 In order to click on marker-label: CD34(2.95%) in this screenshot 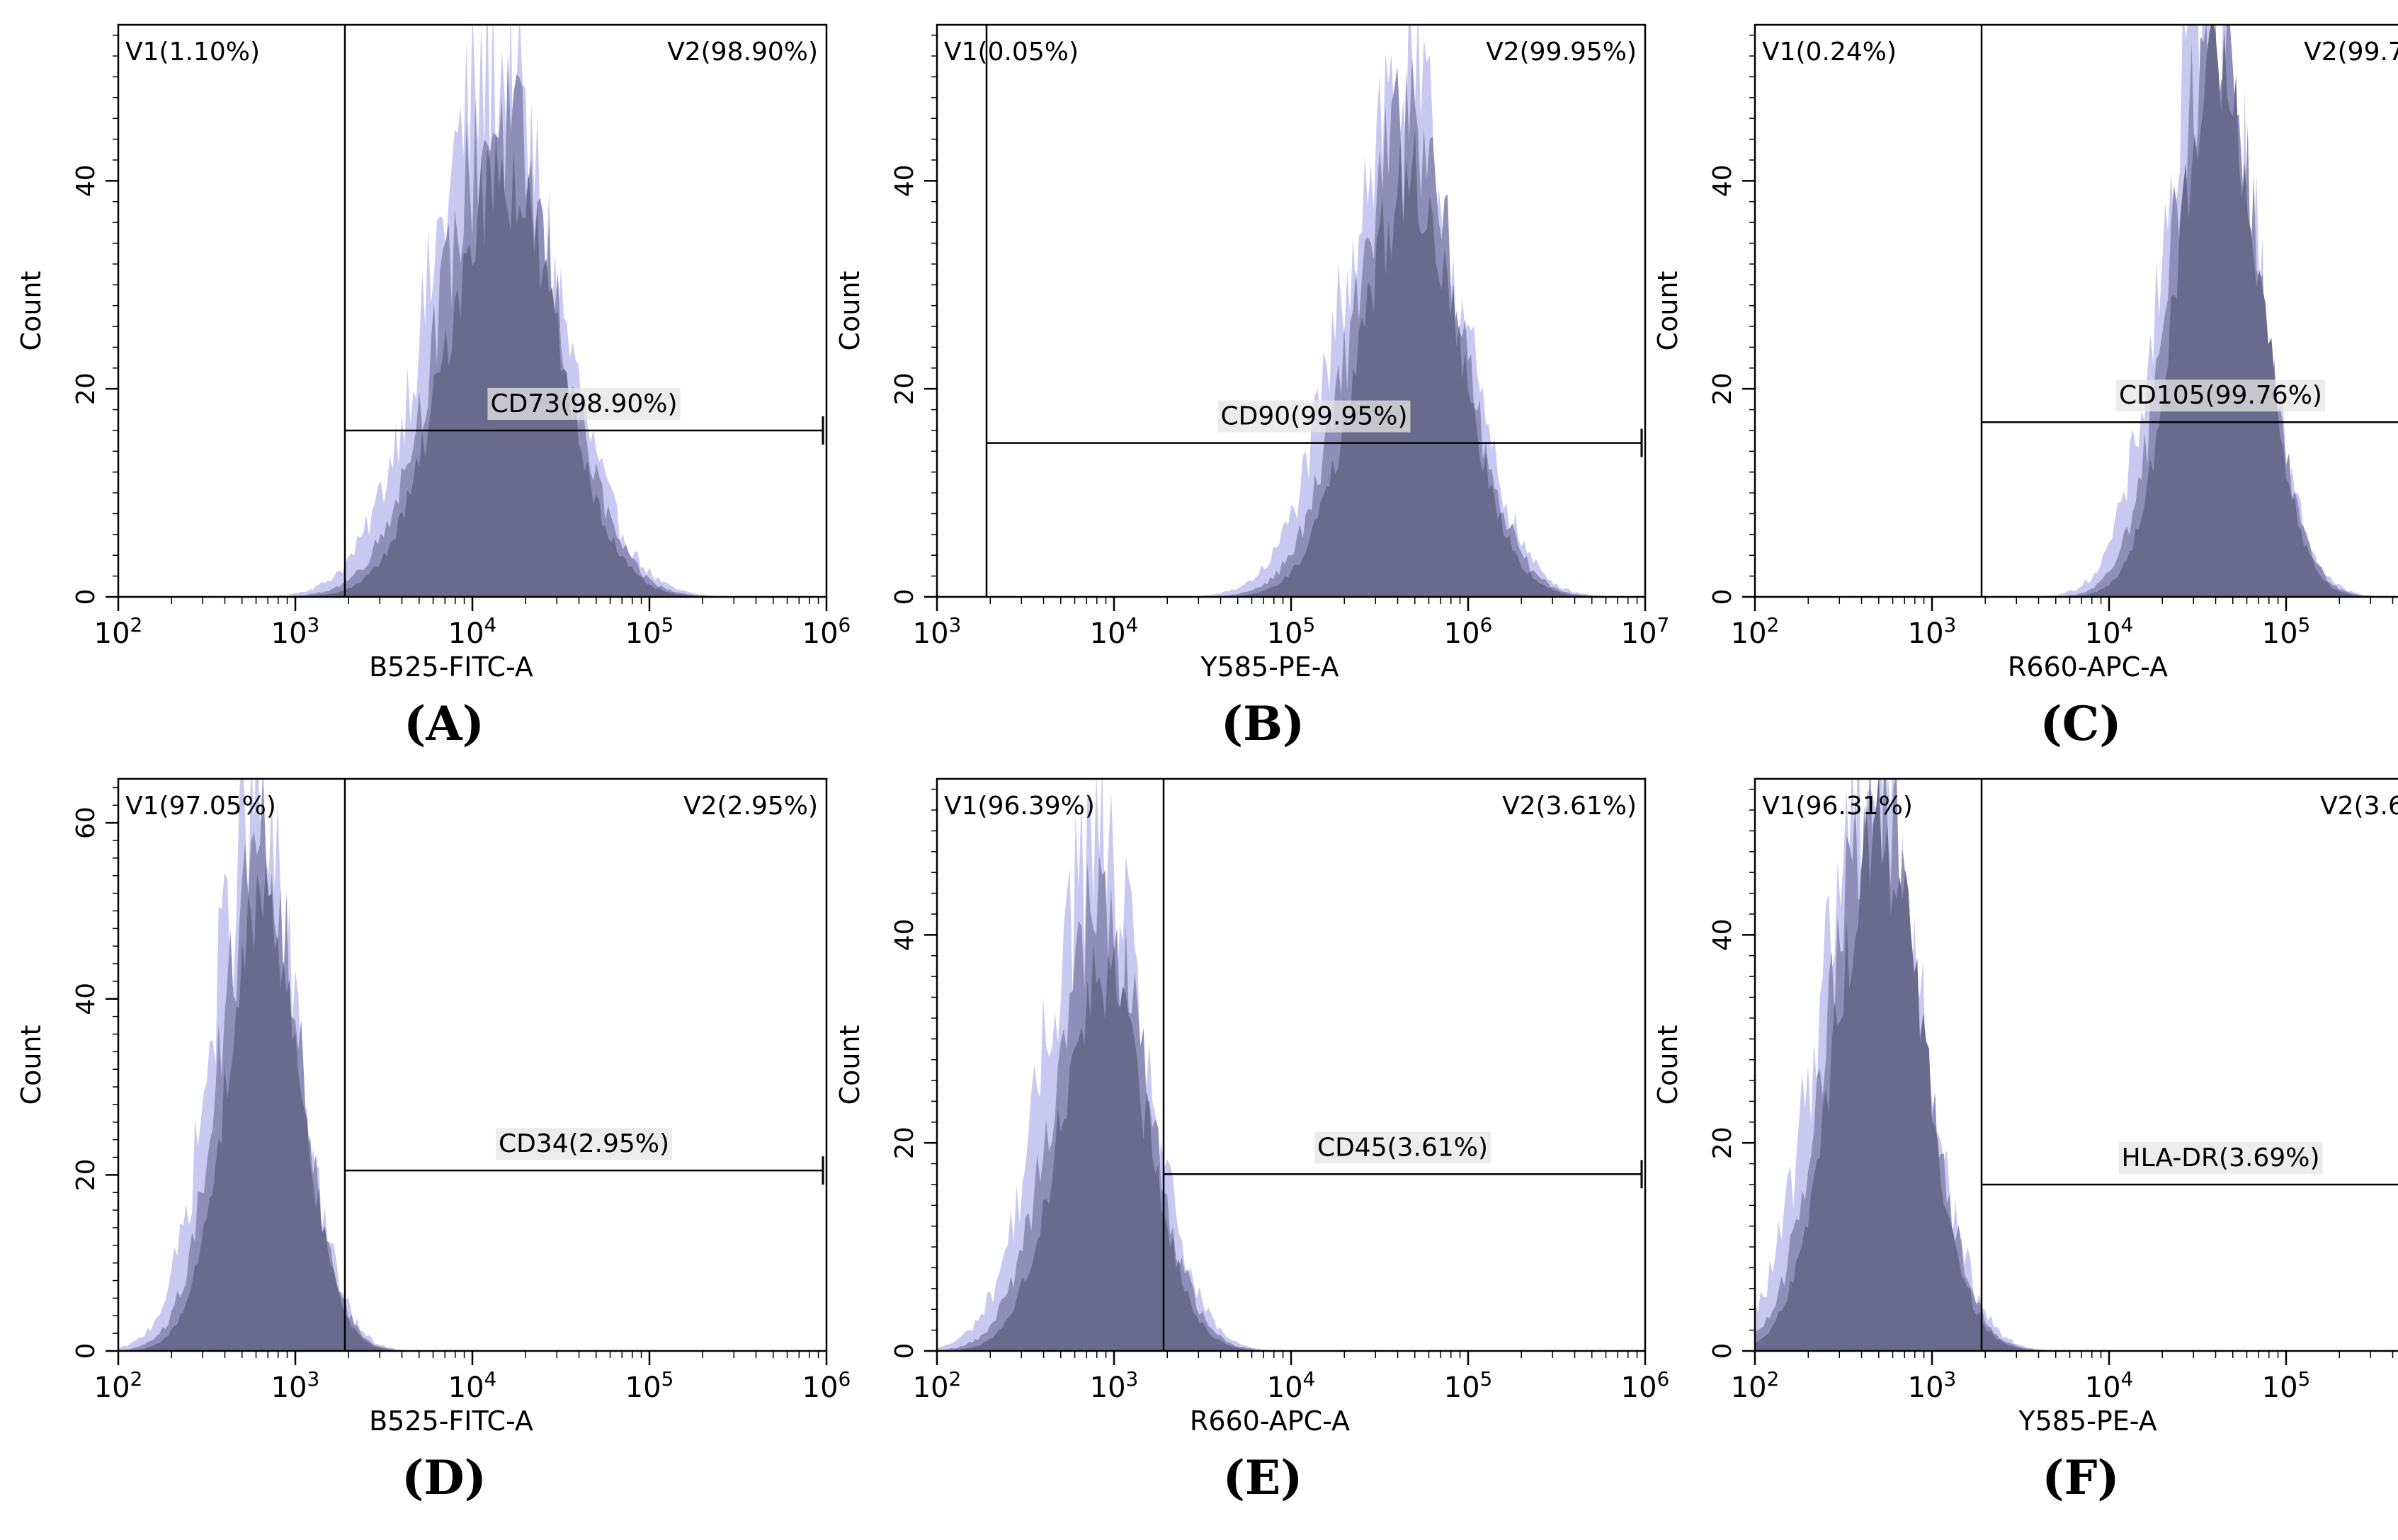, I will do `click(584, 1144)`.